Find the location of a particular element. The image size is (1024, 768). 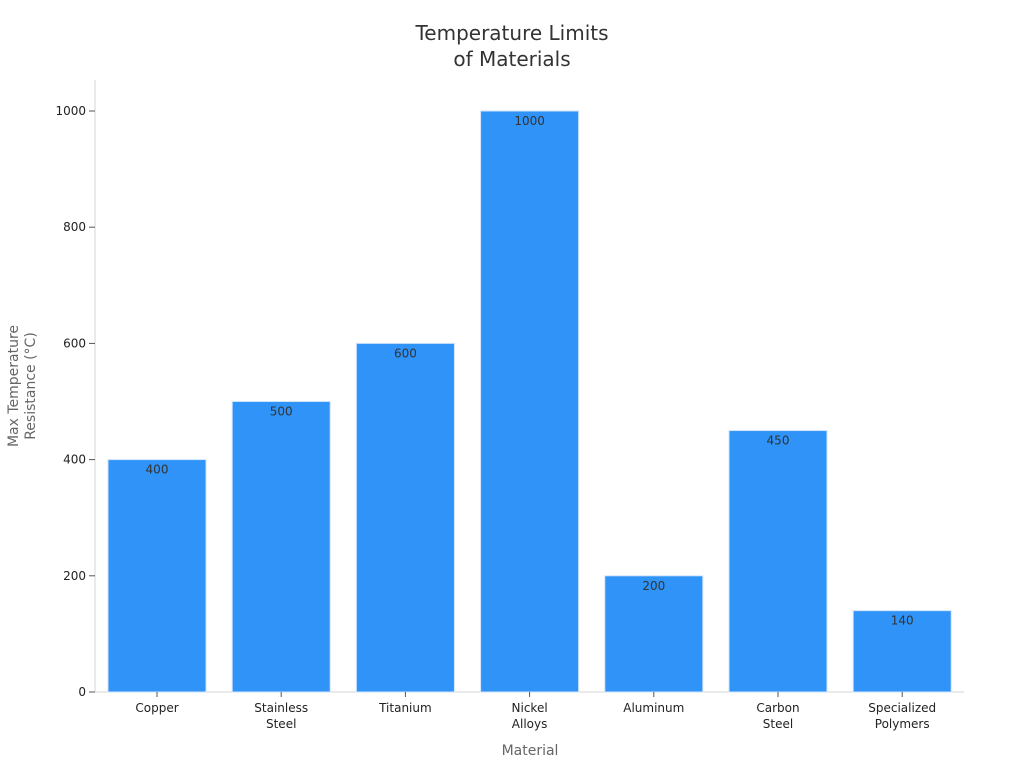

x-category-label: Titanium is located at coordinates (405, 708).